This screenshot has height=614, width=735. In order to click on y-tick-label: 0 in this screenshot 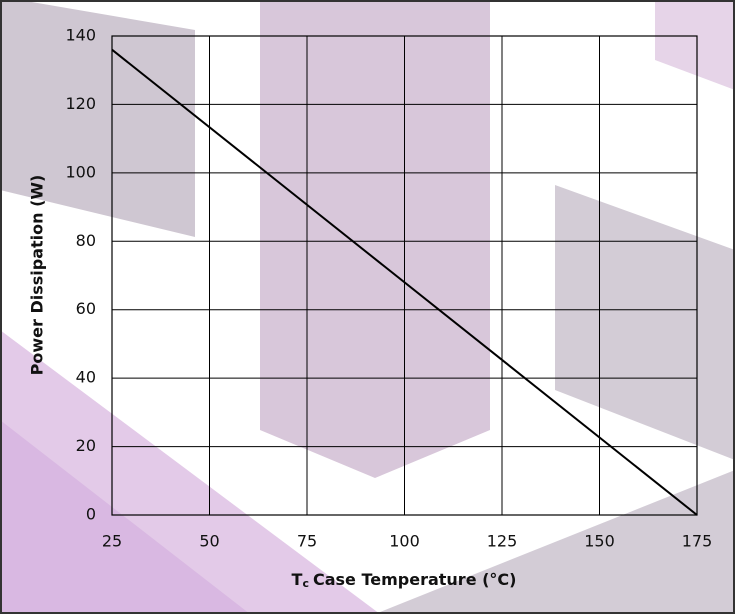, I will do `click(91, 514)`.